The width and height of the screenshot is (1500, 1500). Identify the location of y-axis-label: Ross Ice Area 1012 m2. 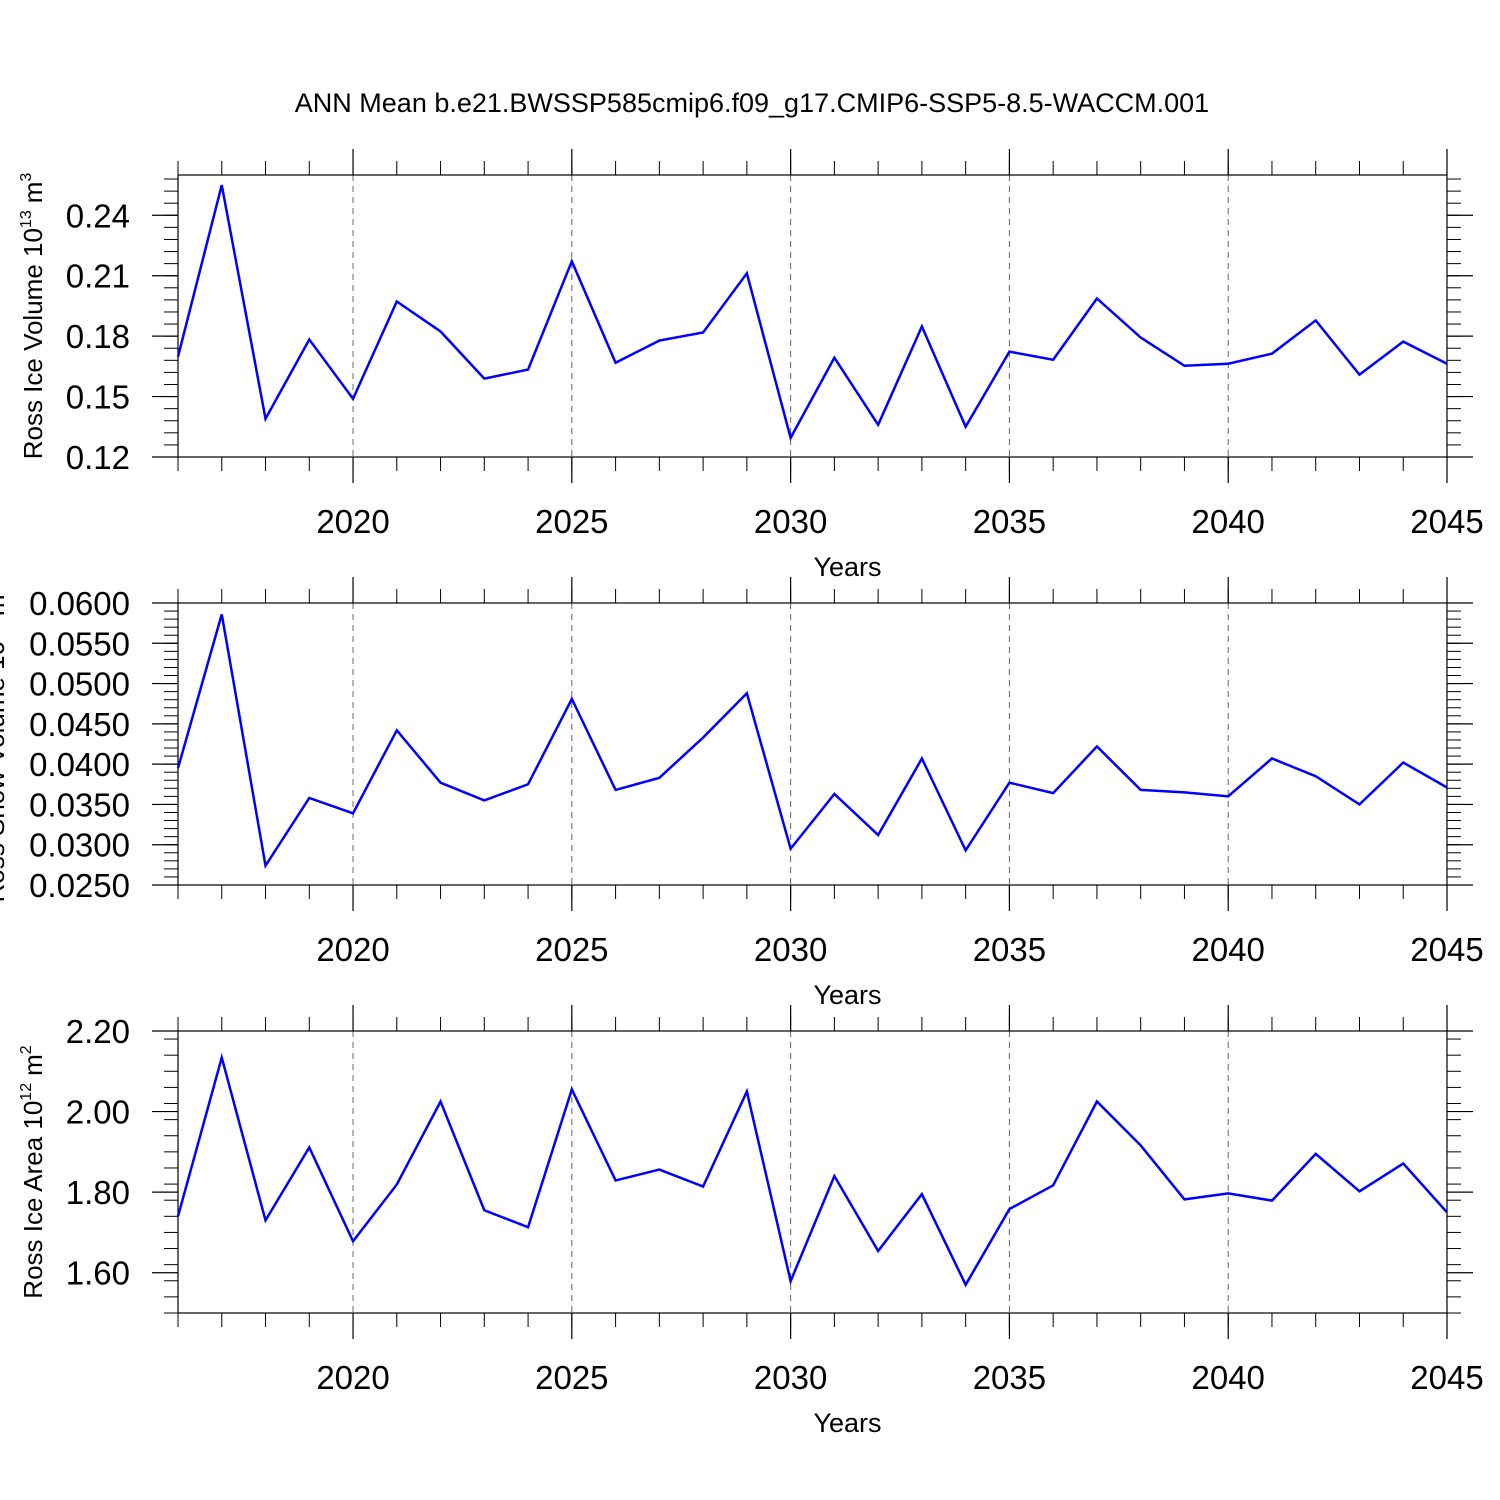
(33, 1171).